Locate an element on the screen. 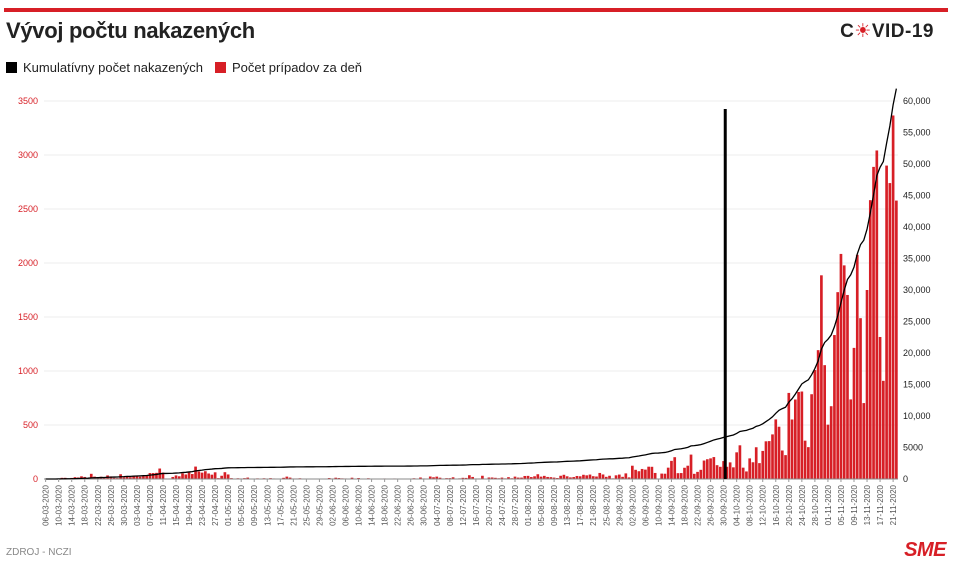 The image size is (956, 573). x-tick-label: 02-06-2020 is located at coordinates (332, 504).